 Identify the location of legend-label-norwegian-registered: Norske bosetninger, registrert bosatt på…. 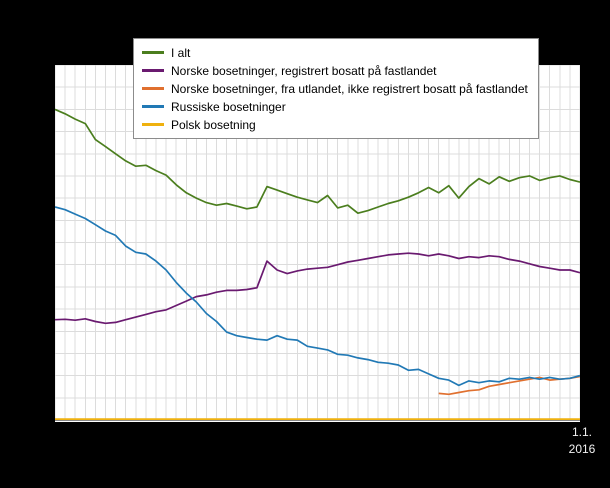
(304, 70).